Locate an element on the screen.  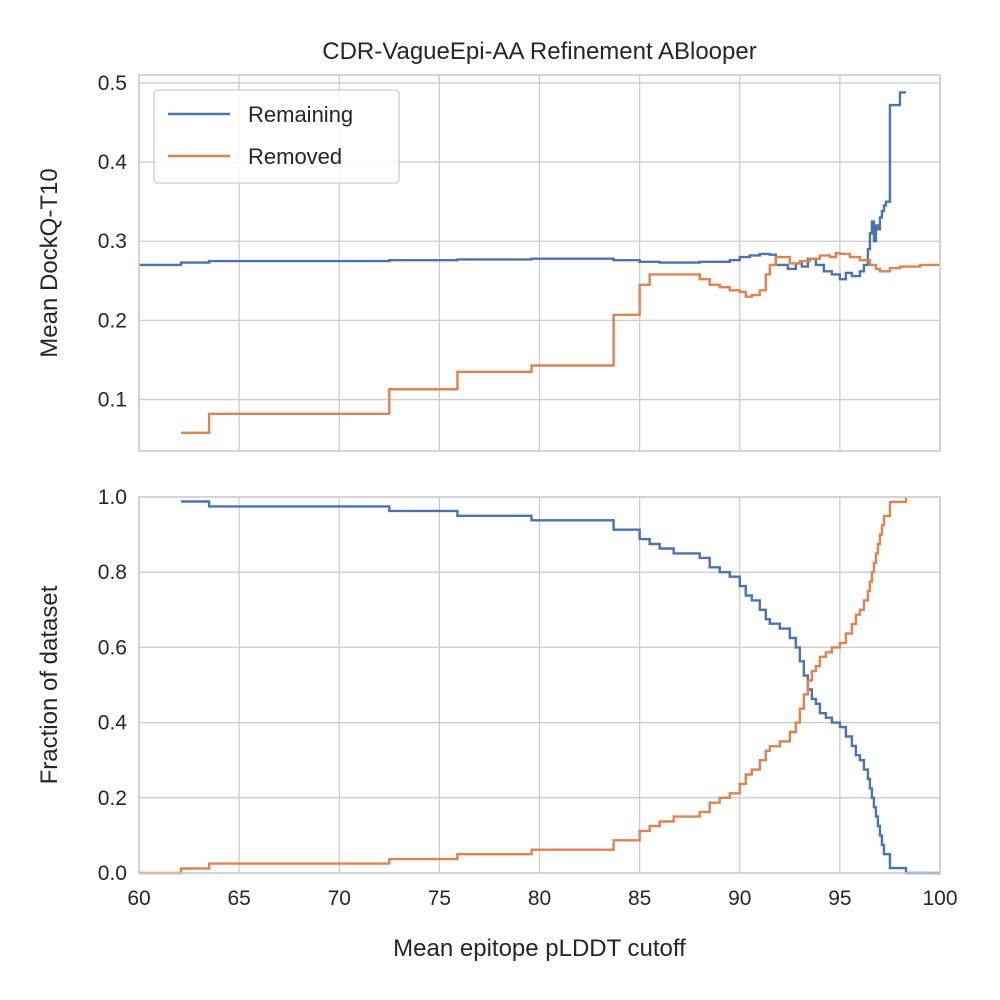
bottom-y-tick-label: 1.0 is located at coordinates (112, 497).